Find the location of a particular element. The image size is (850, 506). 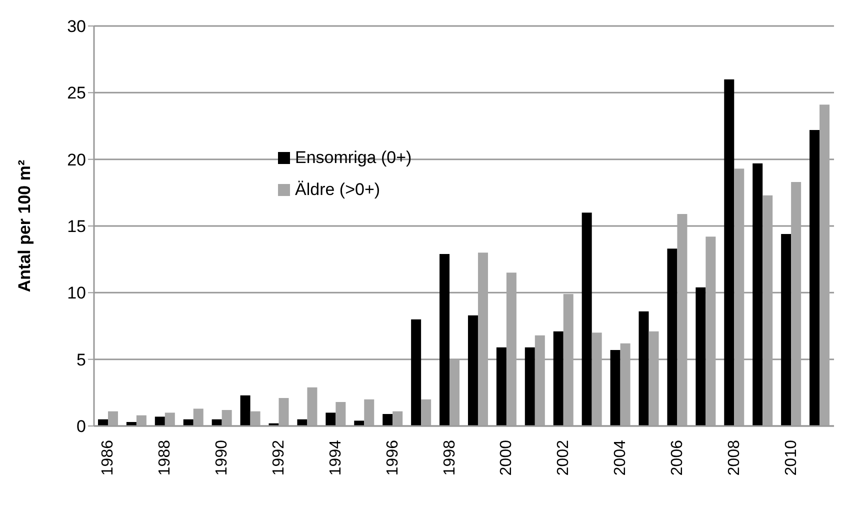

x-tick-label: 2000 is located at coordinates (507, 458).